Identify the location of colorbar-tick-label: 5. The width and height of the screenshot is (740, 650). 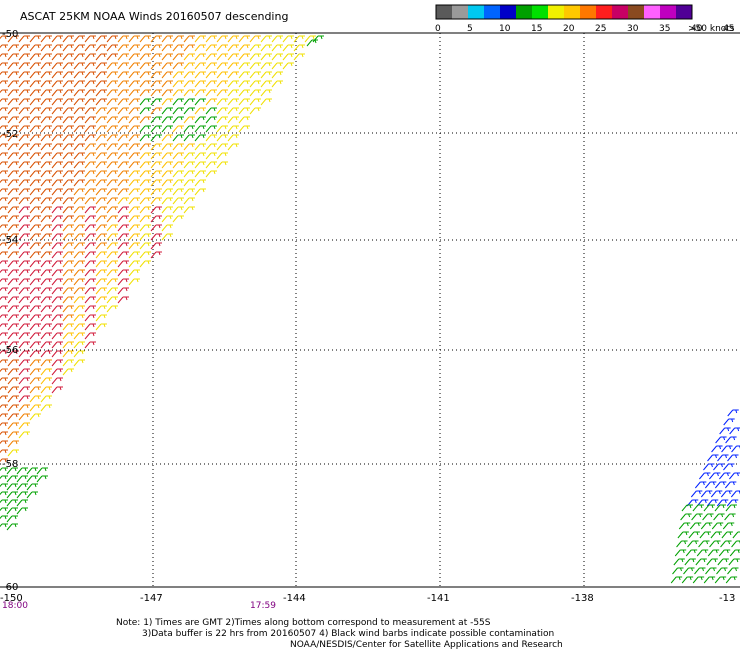
(470, 29).